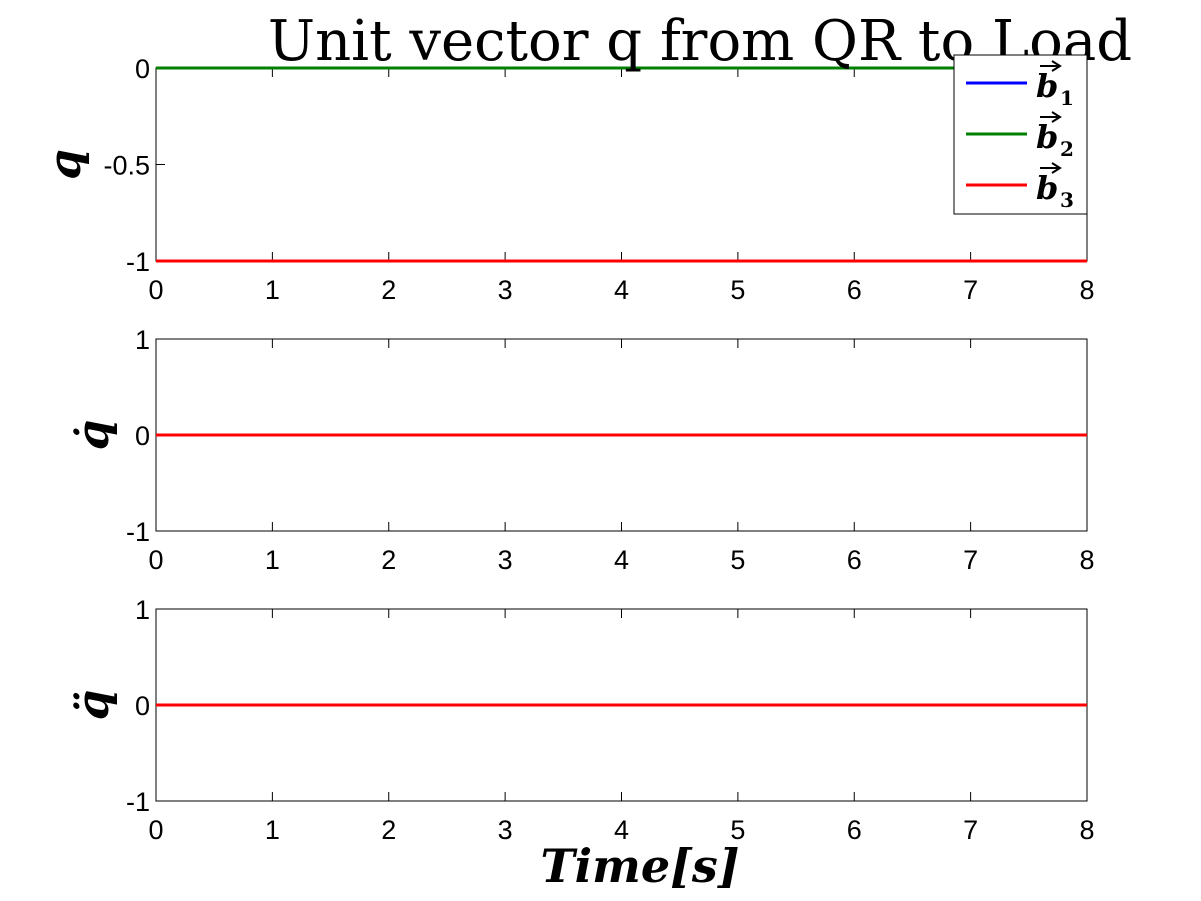  What do you see at coordinates (93, 435) in the screenshot?
I see `y-axis-label: q̇` at bounding box center [93, 435].